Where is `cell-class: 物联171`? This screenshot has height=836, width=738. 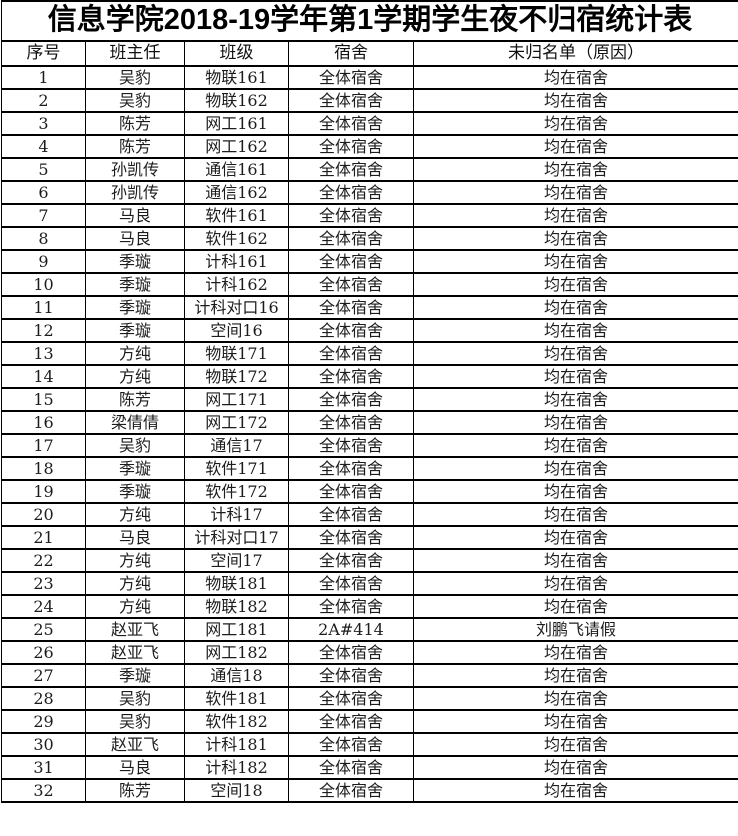 cell-class: 物联171 is located at coordinates (236, 353).